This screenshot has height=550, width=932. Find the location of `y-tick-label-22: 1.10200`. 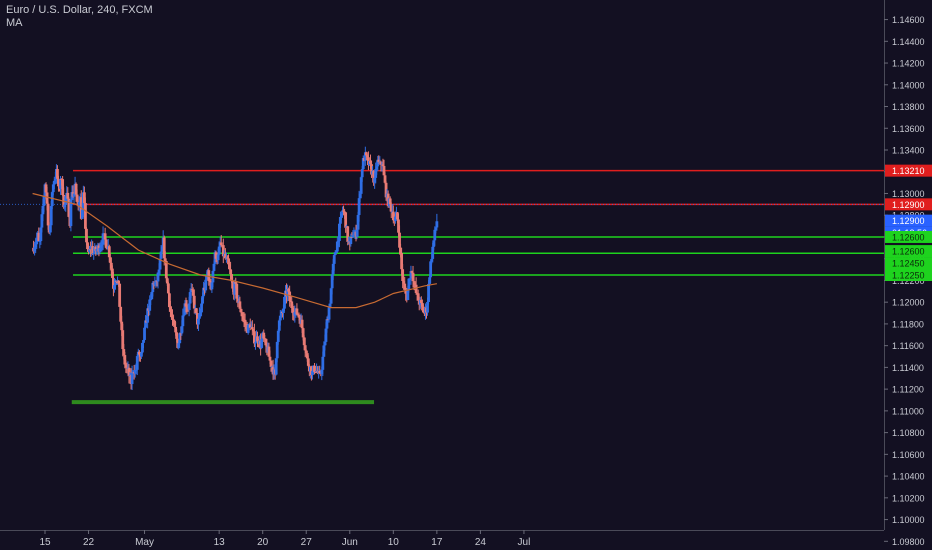

y-tick-label-22: 1.10200 is located at coordinates (908, 498).